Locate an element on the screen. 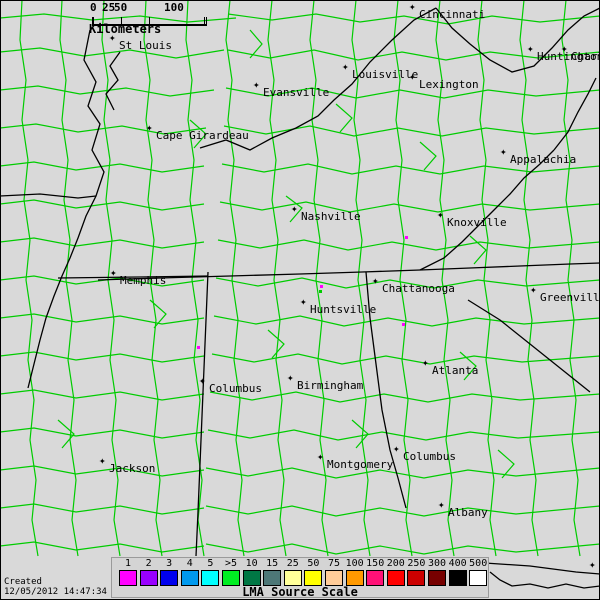  legend-label: 15 is located at coordinates (272, 563).